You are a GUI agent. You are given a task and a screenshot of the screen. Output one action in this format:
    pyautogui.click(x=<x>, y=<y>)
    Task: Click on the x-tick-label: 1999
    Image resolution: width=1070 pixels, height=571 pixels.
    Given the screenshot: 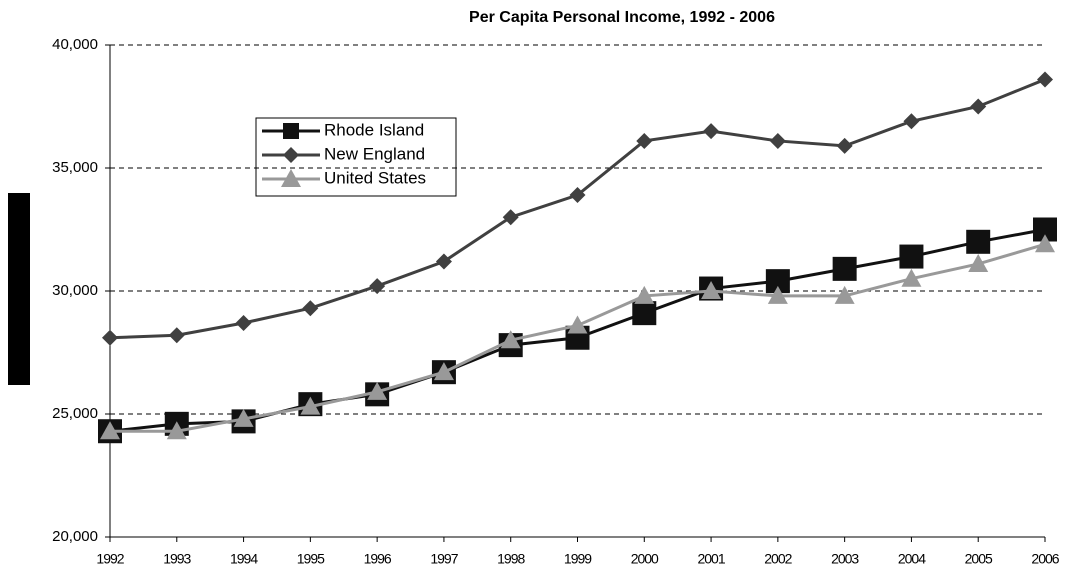 What is the action you would take?
    pyautogui.click(x=578, y=559)
    